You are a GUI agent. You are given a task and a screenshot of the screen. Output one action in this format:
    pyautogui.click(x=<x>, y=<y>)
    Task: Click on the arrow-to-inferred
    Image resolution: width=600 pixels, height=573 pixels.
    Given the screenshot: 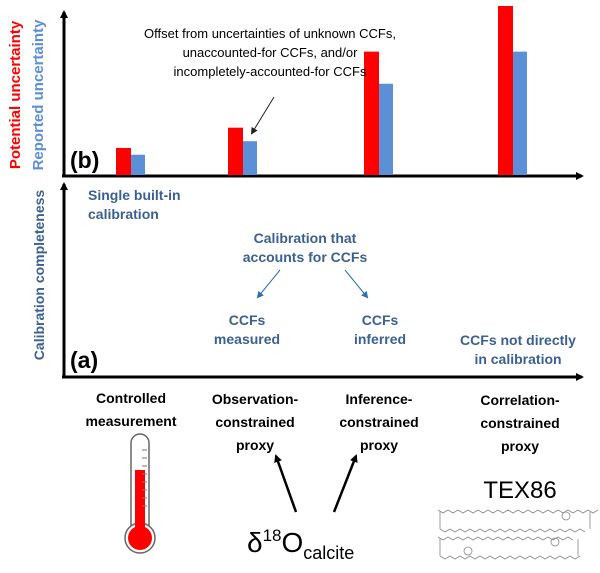 What is the action you would take?
    pyautogui.click(x=356, y=284)
    